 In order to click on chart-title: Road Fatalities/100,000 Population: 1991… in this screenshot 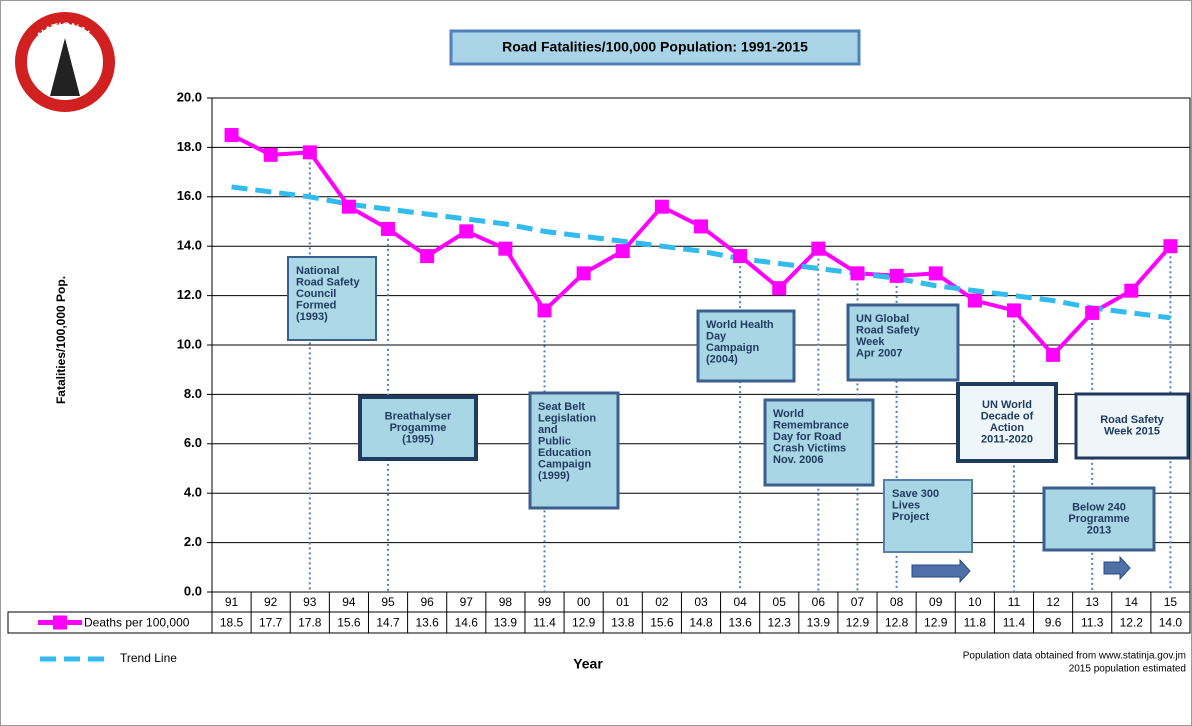, I will do `click(655, 47)`.